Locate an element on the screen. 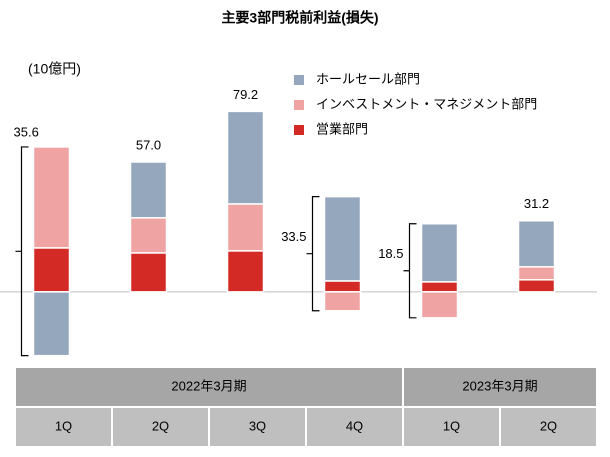 This screenshot has width=610, height=457. total-label: 33.5 is located at coordinates (293, 236).